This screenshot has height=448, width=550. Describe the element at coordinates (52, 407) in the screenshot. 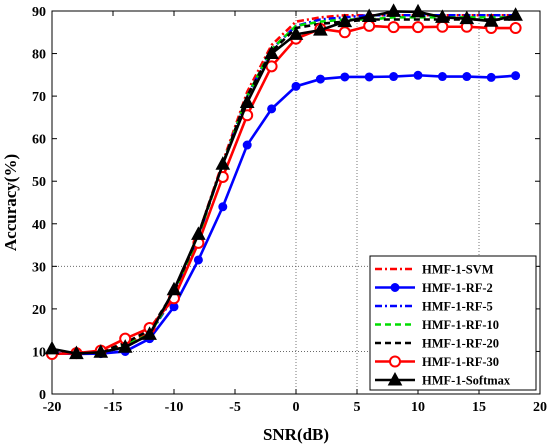

I see `x-tick-label: -20` at that location.